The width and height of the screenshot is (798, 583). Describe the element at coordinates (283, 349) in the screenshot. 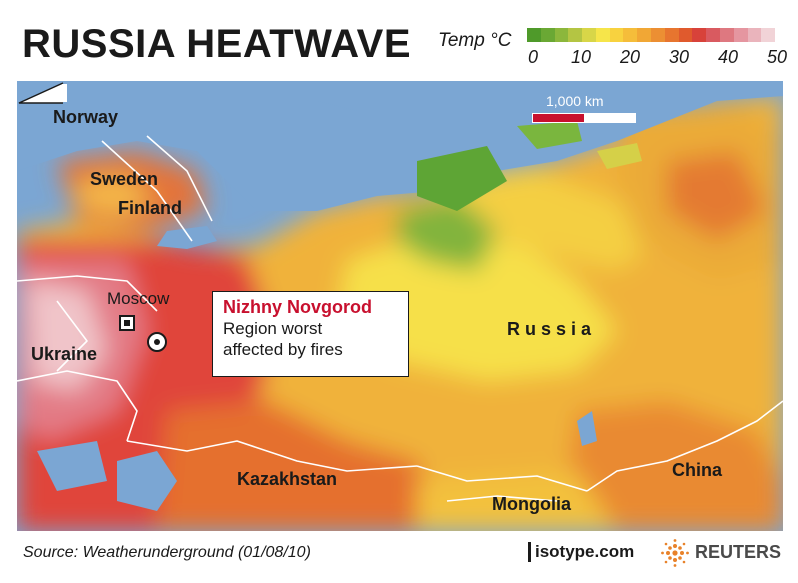

I see `callout-line-2: affected by fires` at that location.